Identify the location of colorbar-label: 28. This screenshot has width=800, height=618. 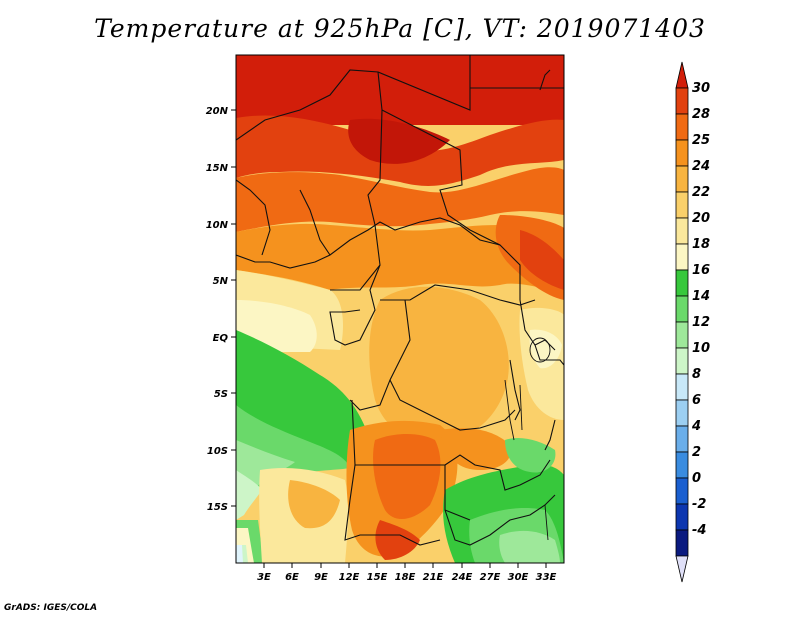
(701, 114).